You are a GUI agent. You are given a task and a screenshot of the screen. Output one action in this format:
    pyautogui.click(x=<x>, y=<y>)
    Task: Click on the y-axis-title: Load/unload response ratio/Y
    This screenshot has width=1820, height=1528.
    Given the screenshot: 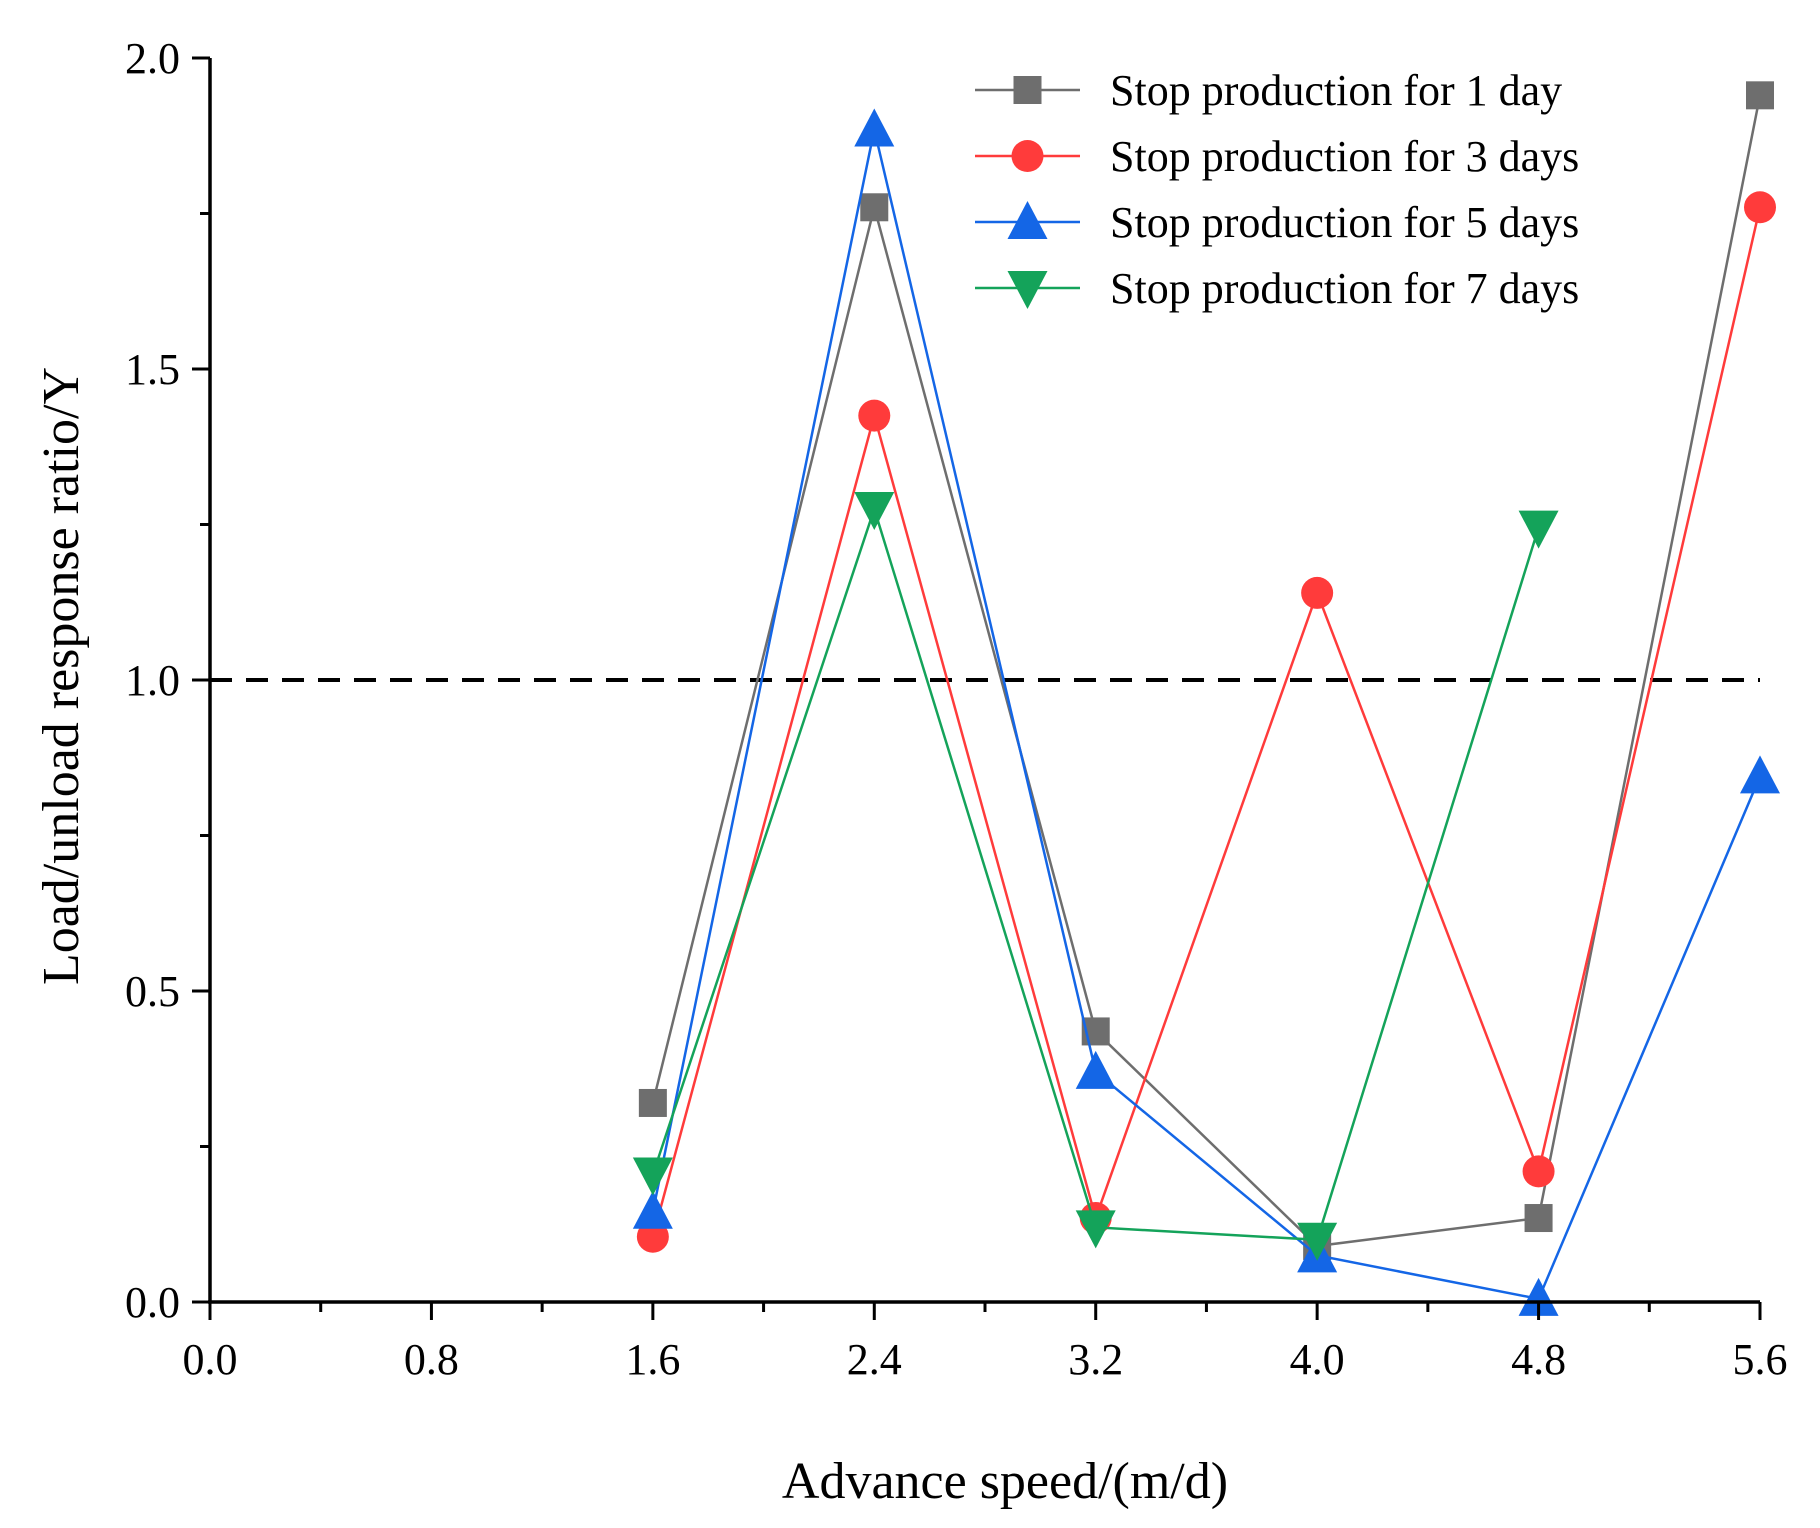 What is the action you would take?
    pyautogui.click(x=61, y=676)
    